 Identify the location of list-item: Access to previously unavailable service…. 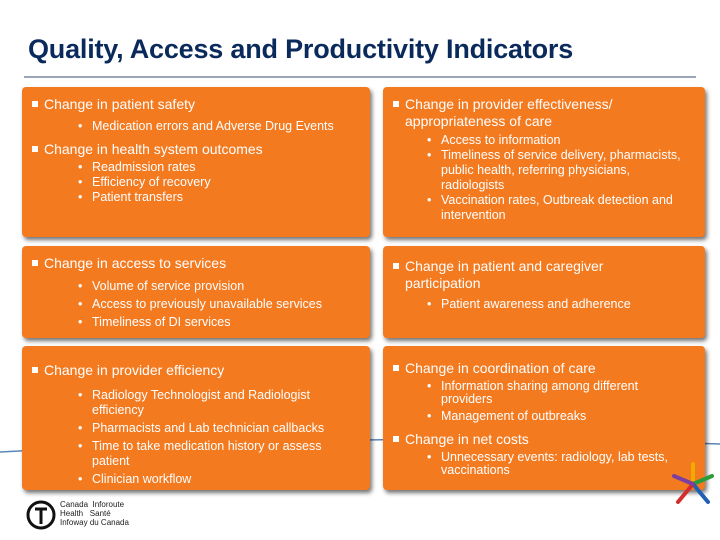
(224, 304).